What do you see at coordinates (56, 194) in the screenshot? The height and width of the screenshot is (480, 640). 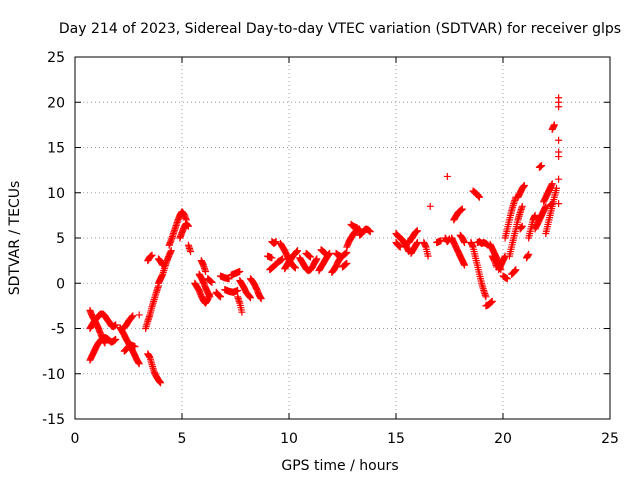 I see `y-tick-label: 10` at bounding box center [56, 194].